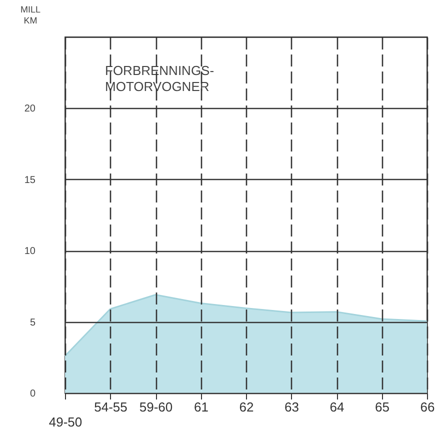 The height and width of the screenshot is (435, 444). I want to click on x-tick-label: 63, so click(291, 407).